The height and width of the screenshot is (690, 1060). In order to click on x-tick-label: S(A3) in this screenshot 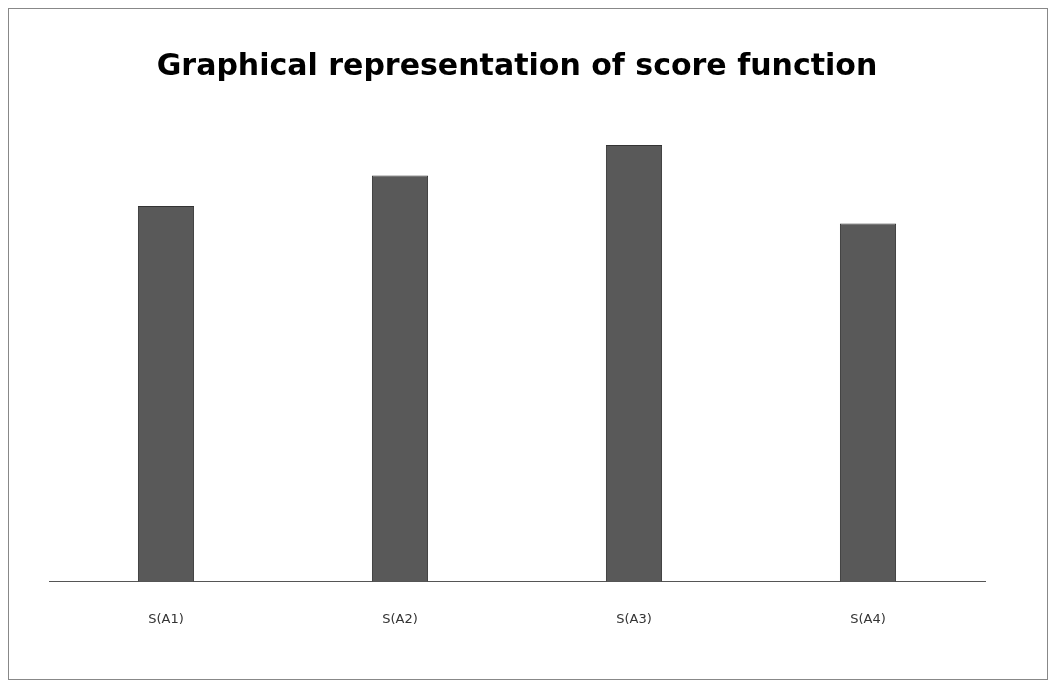, I will do `click(634, 618)`.